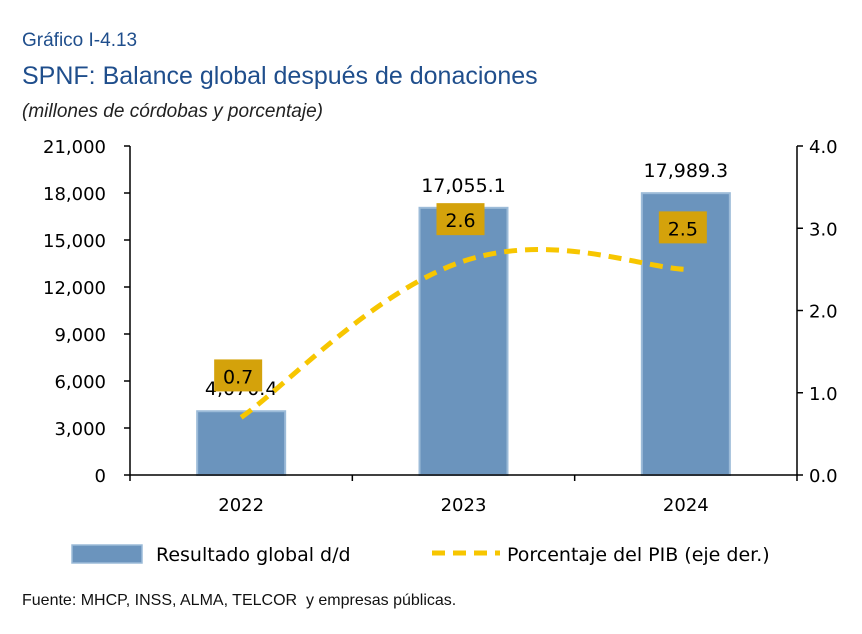 Image resolution: width=862 pixels, height=634 pixels. What do you see at coordinates (80, 335) in the screenshot?
I see `left-tick-label: 9,000` at bounding box center [80, 335].